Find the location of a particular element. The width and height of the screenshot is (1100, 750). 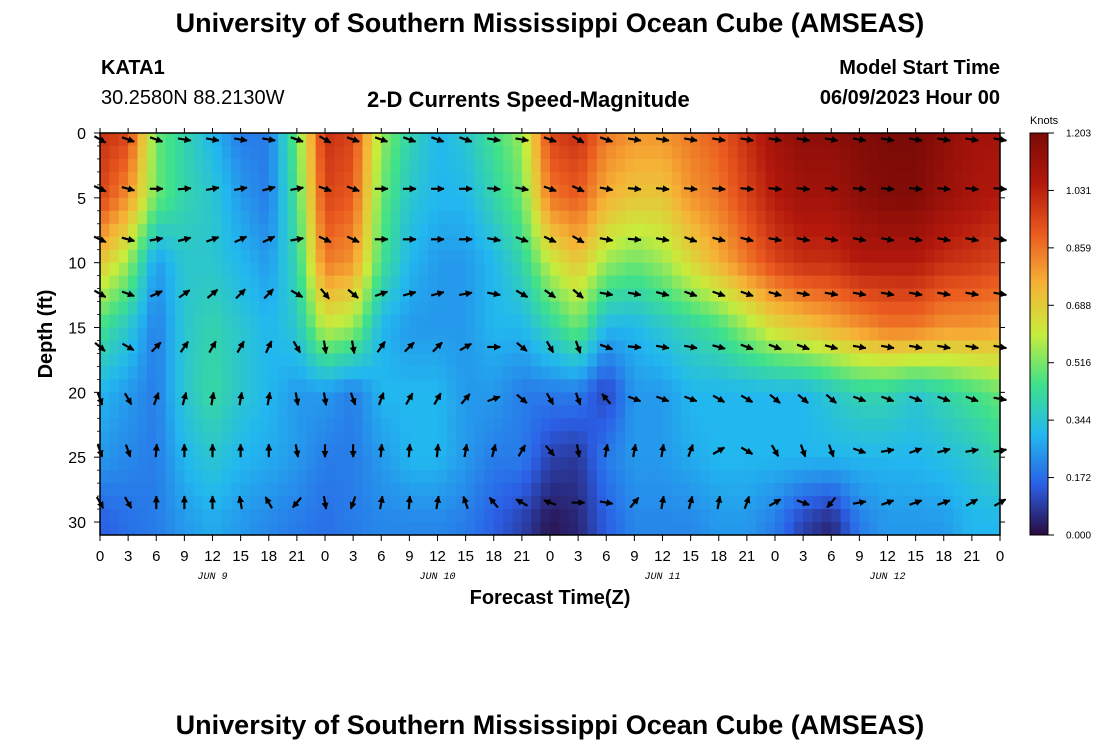

x-tick-label: 6 is located at coordinates (381, 556).